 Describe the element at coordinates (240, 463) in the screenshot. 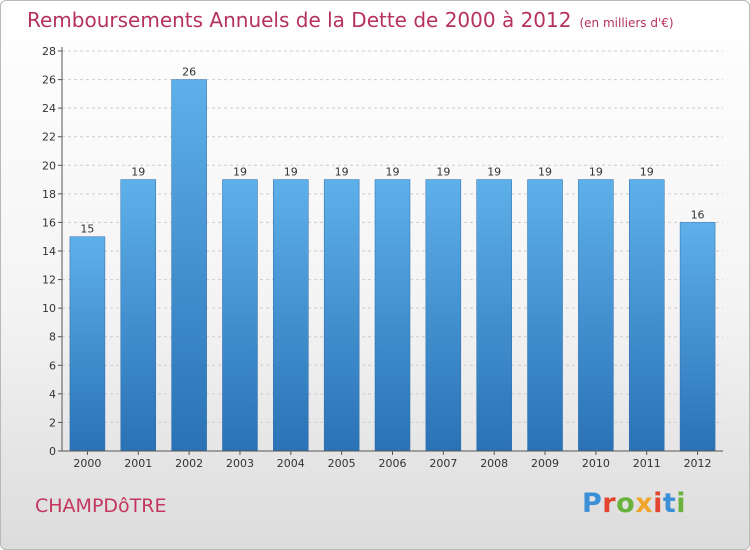

I see `x-tick-label: 2003` at that location.